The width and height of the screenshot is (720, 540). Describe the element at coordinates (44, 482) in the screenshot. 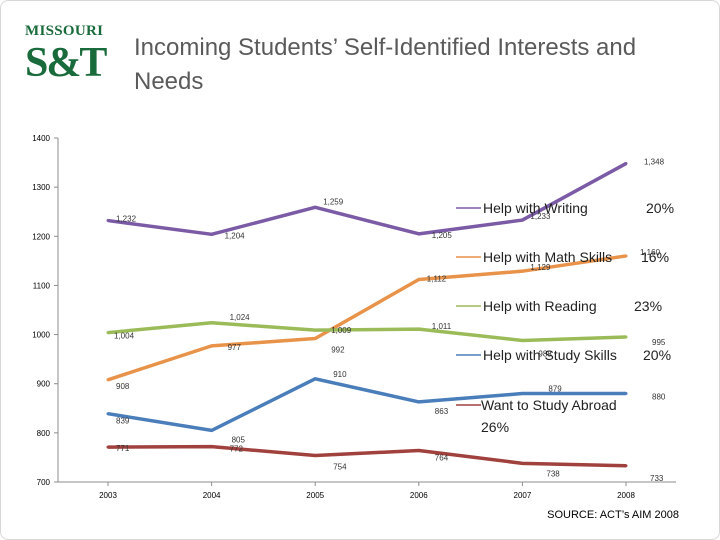

I see `y-tick-label: 700` at that location.